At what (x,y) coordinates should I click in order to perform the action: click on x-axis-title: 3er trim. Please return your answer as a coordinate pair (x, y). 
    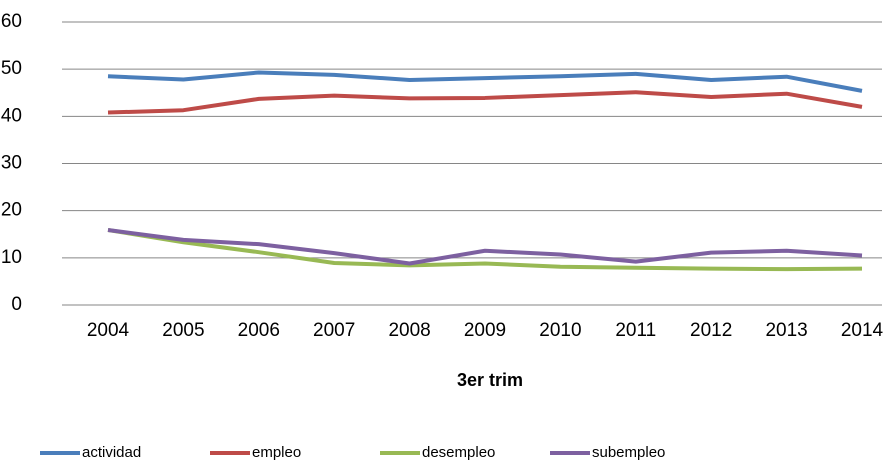
    Looking at the image, I should click on (490, 380).